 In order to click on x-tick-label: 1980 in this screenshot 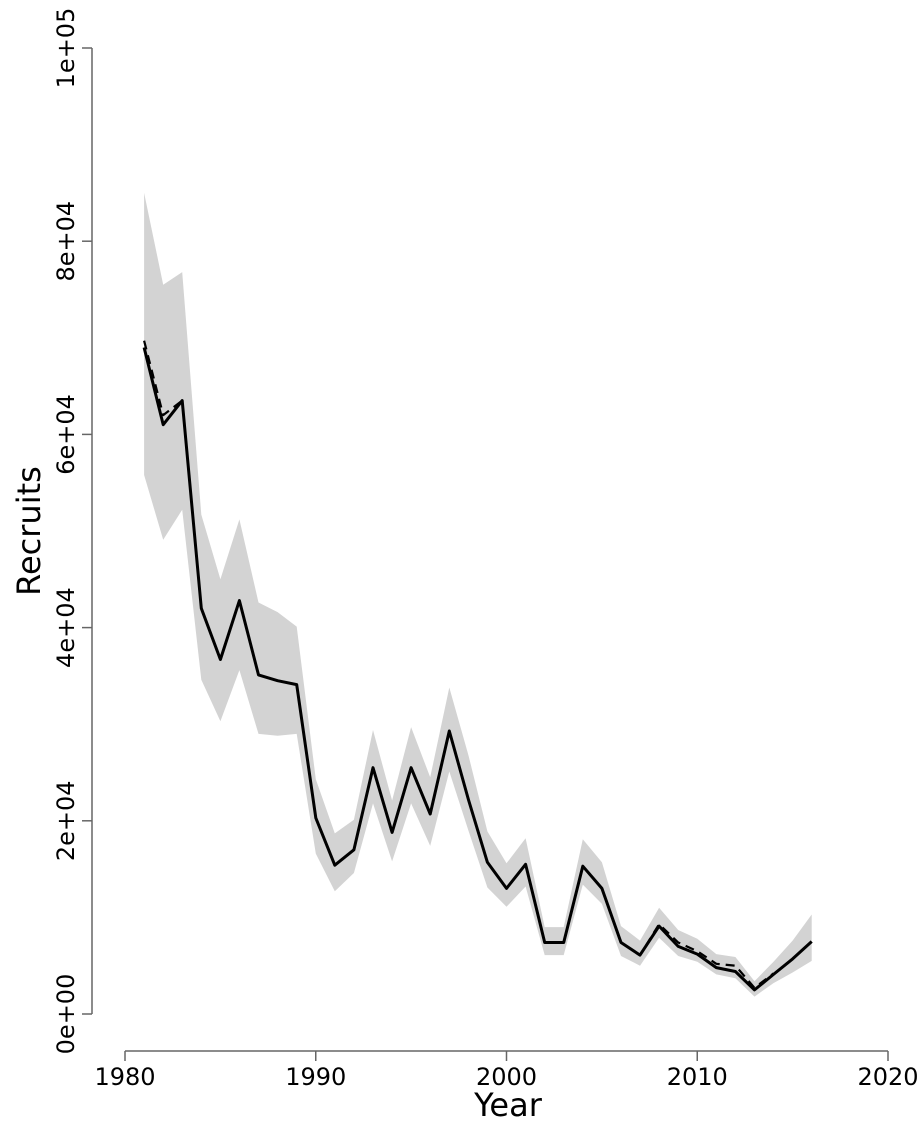, I will do `click(124, 1077)`.